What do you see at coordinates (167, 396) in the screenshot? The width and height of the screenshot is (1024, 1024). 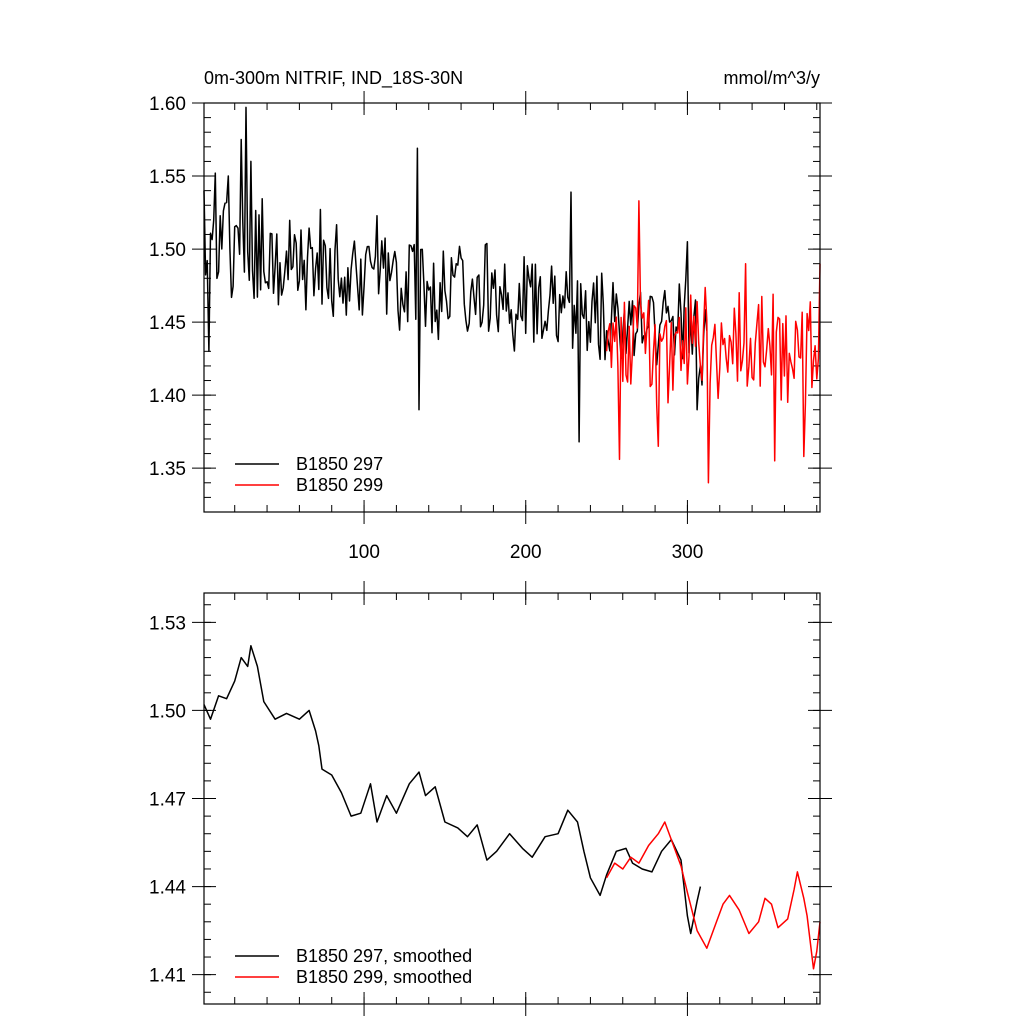 I see `y-tick-label: 1.40` at bounding box center [167, 396].